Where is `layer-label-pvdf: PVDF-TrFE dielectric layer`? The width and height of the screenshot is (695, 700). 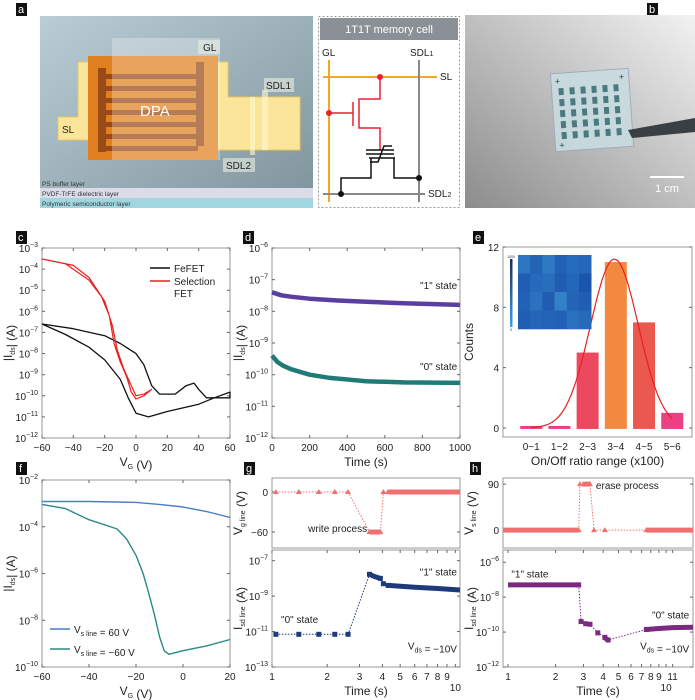 layer-label-pvdf: PVDF-TrFE dielectric layer is located at coordinates (81, 194).